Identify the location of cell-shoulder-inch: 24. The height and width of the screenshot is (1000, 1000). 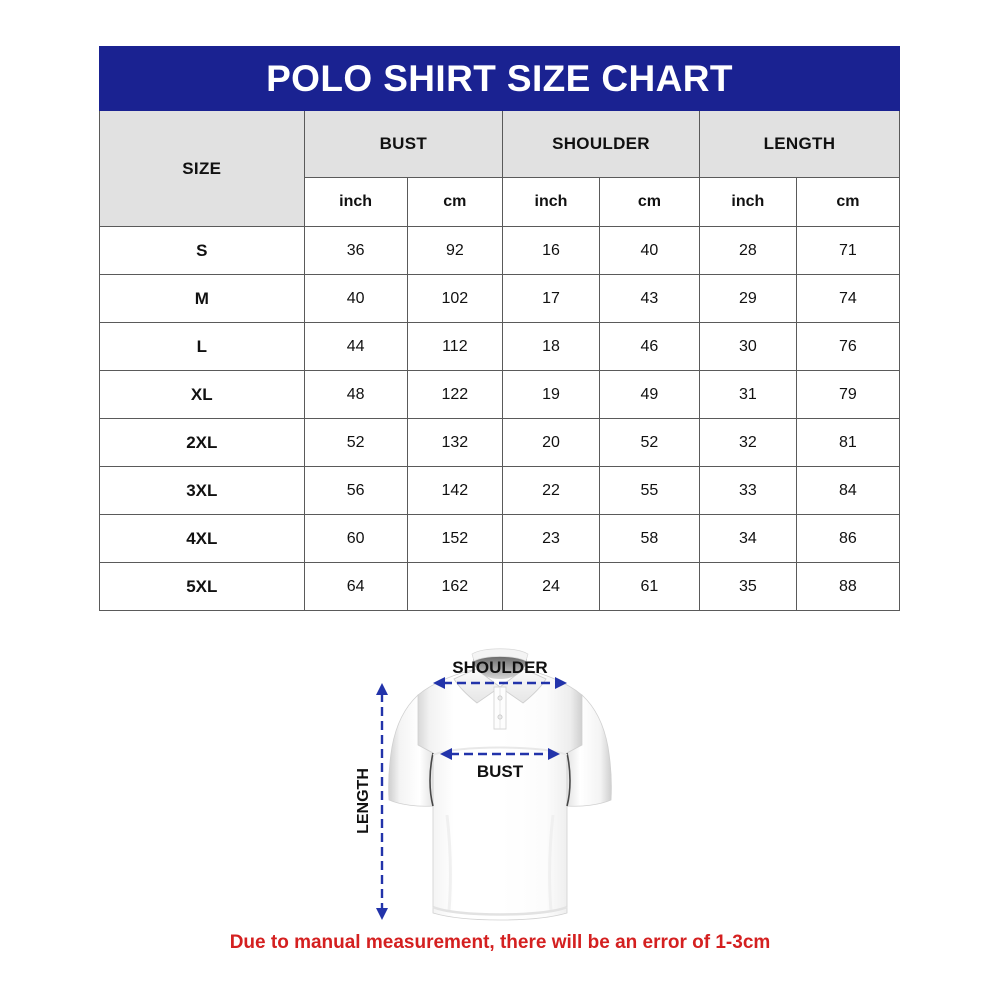
(551, 586).